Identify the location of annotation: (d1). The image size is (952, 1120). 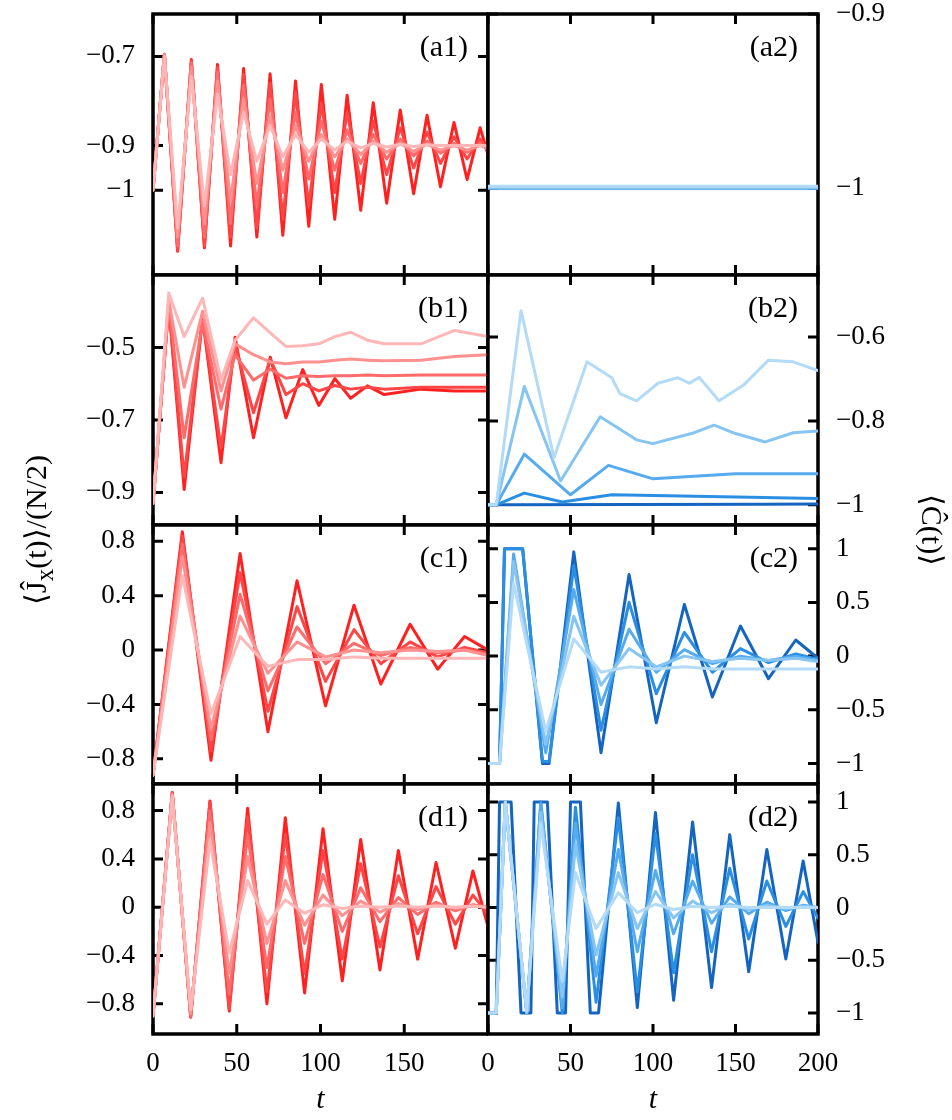
(443, 816).